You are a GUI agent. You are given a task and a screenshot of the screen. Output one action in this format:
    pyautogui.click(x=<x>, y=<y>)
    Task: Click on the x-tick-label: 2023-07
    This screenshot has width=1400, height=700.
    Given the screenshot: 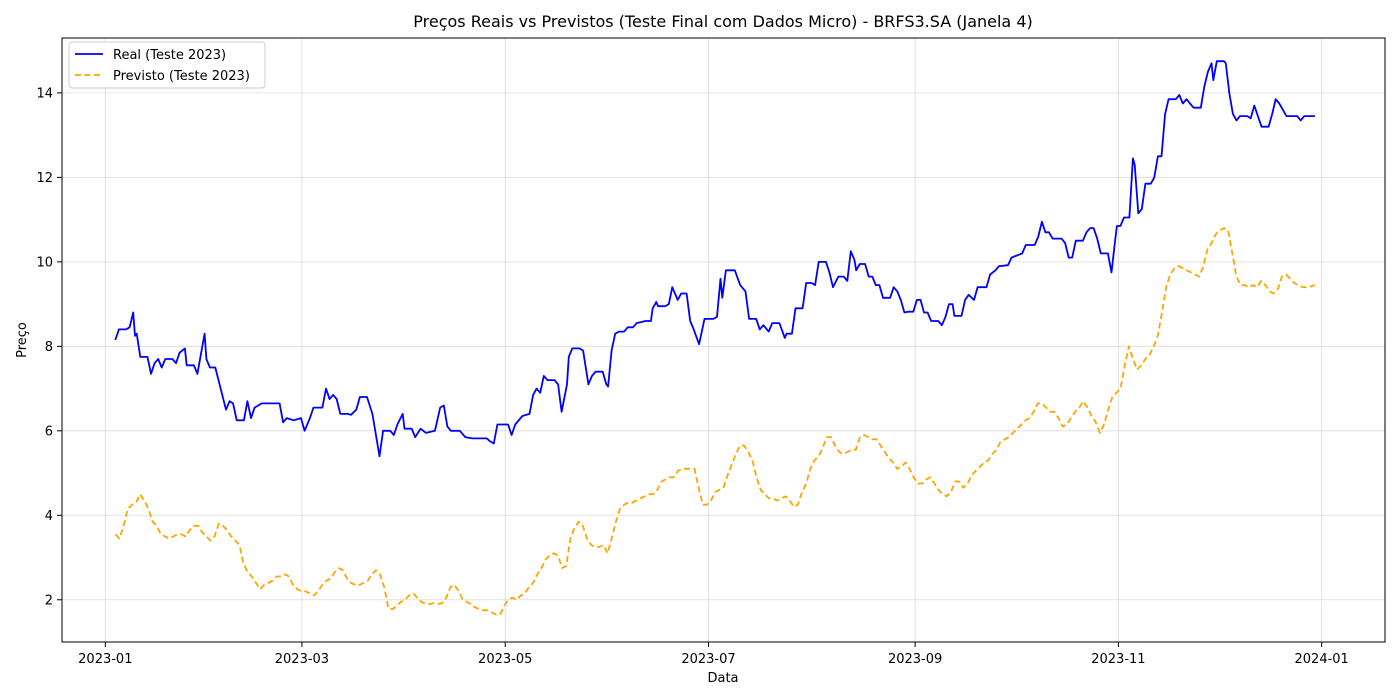 What is the action you would take?
    pyautogui.click(x=708, y=659)
    